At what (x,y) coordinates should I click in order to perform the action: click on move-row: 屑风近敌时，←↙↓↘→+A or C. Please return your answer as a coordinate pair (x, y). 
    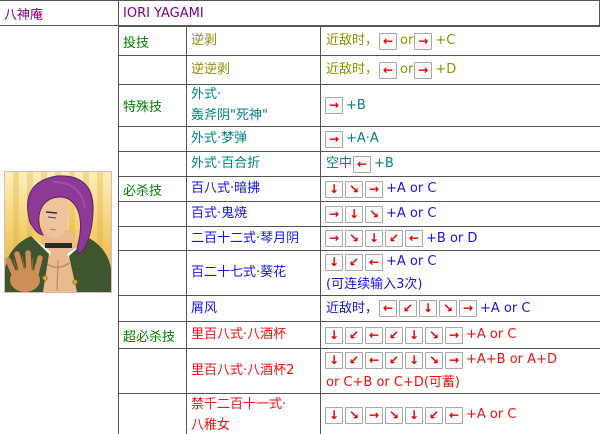
    Looking at the image, I should click on (359, 309).